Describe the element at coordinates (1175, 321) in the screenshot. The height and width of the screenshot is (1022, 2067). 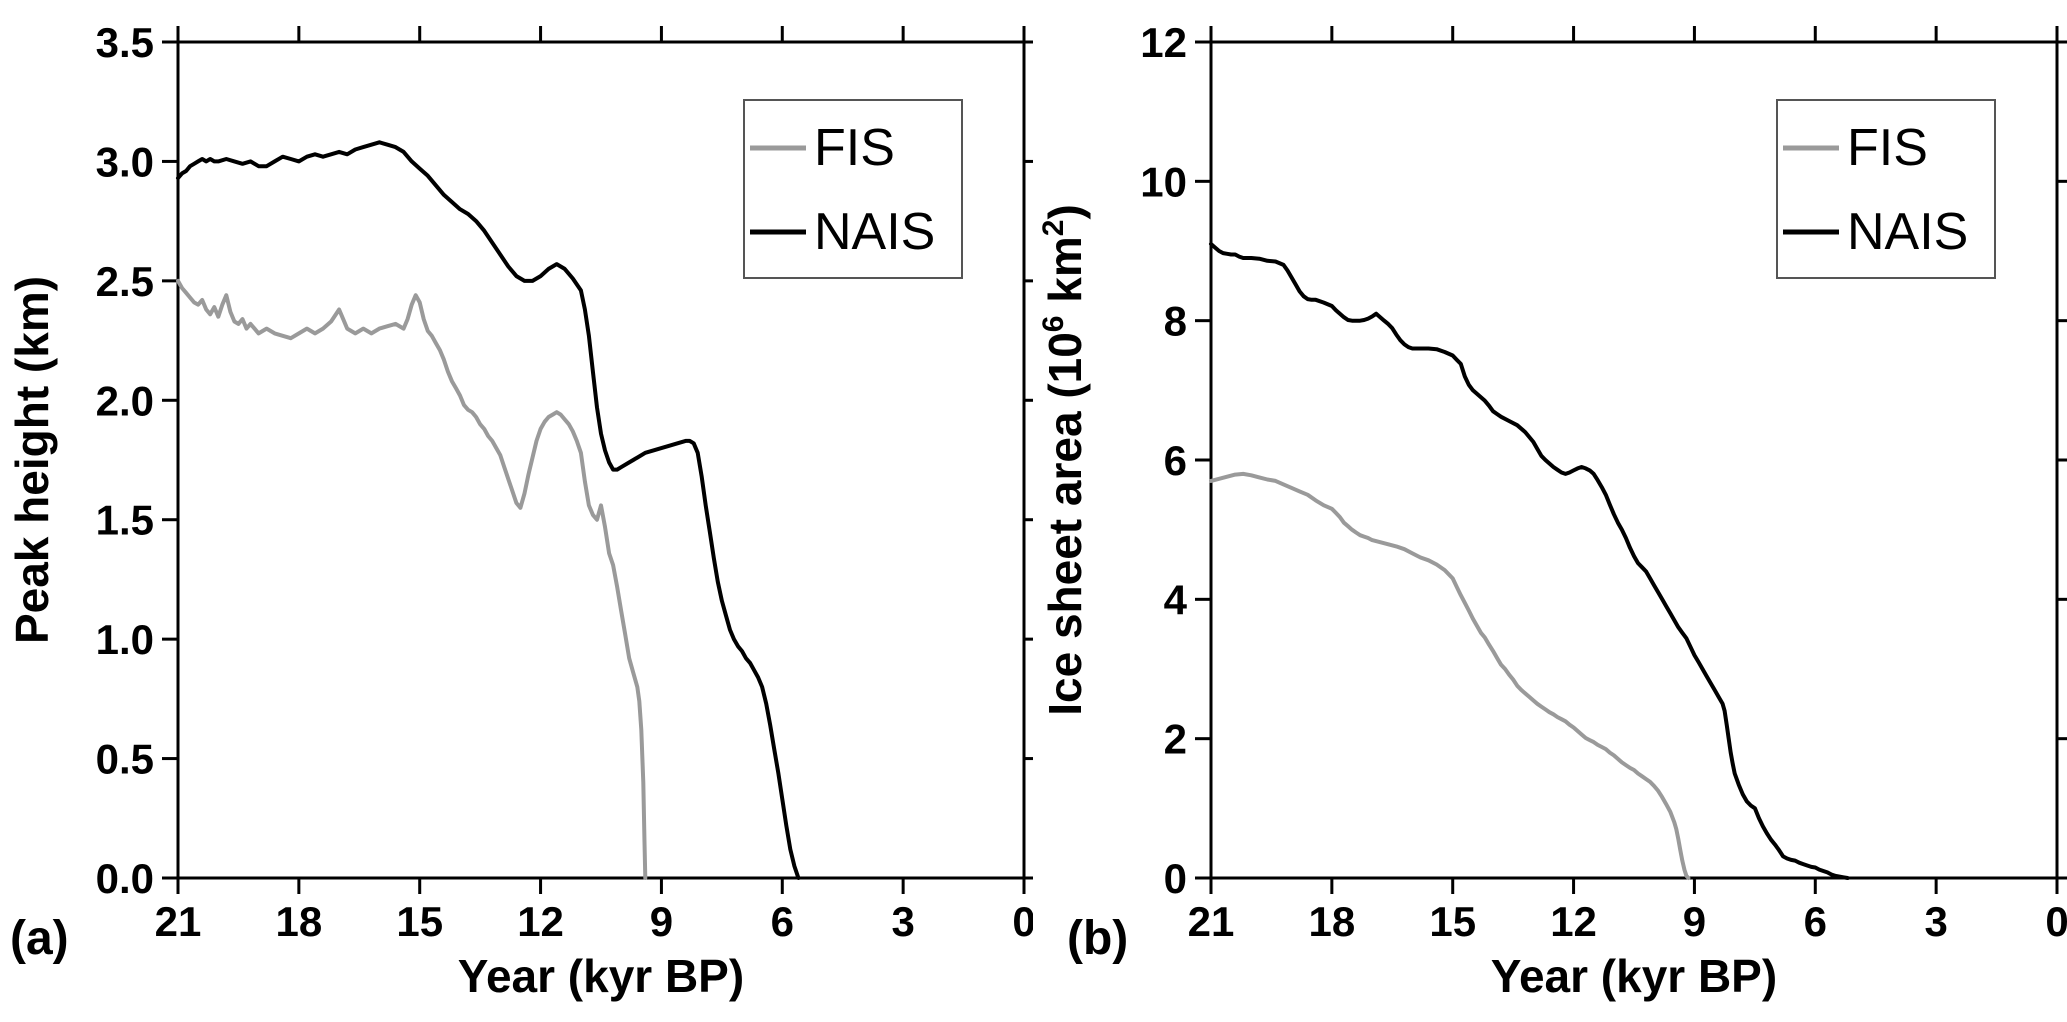
I see `y-tick-label: 8` at that location.